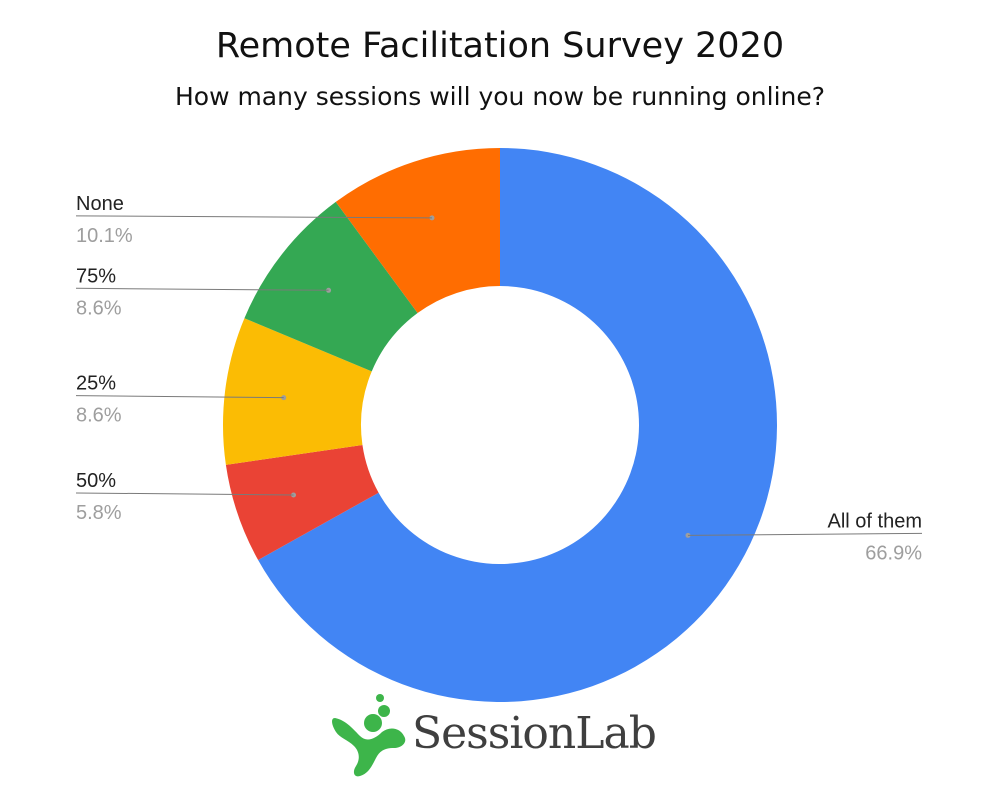 The height and width of the screenshot is (800, 1000). What do you see at coordinates (534, 733) in the screenshot?
I see `logo-text: SessionLab` at bounding box center [534, 733].